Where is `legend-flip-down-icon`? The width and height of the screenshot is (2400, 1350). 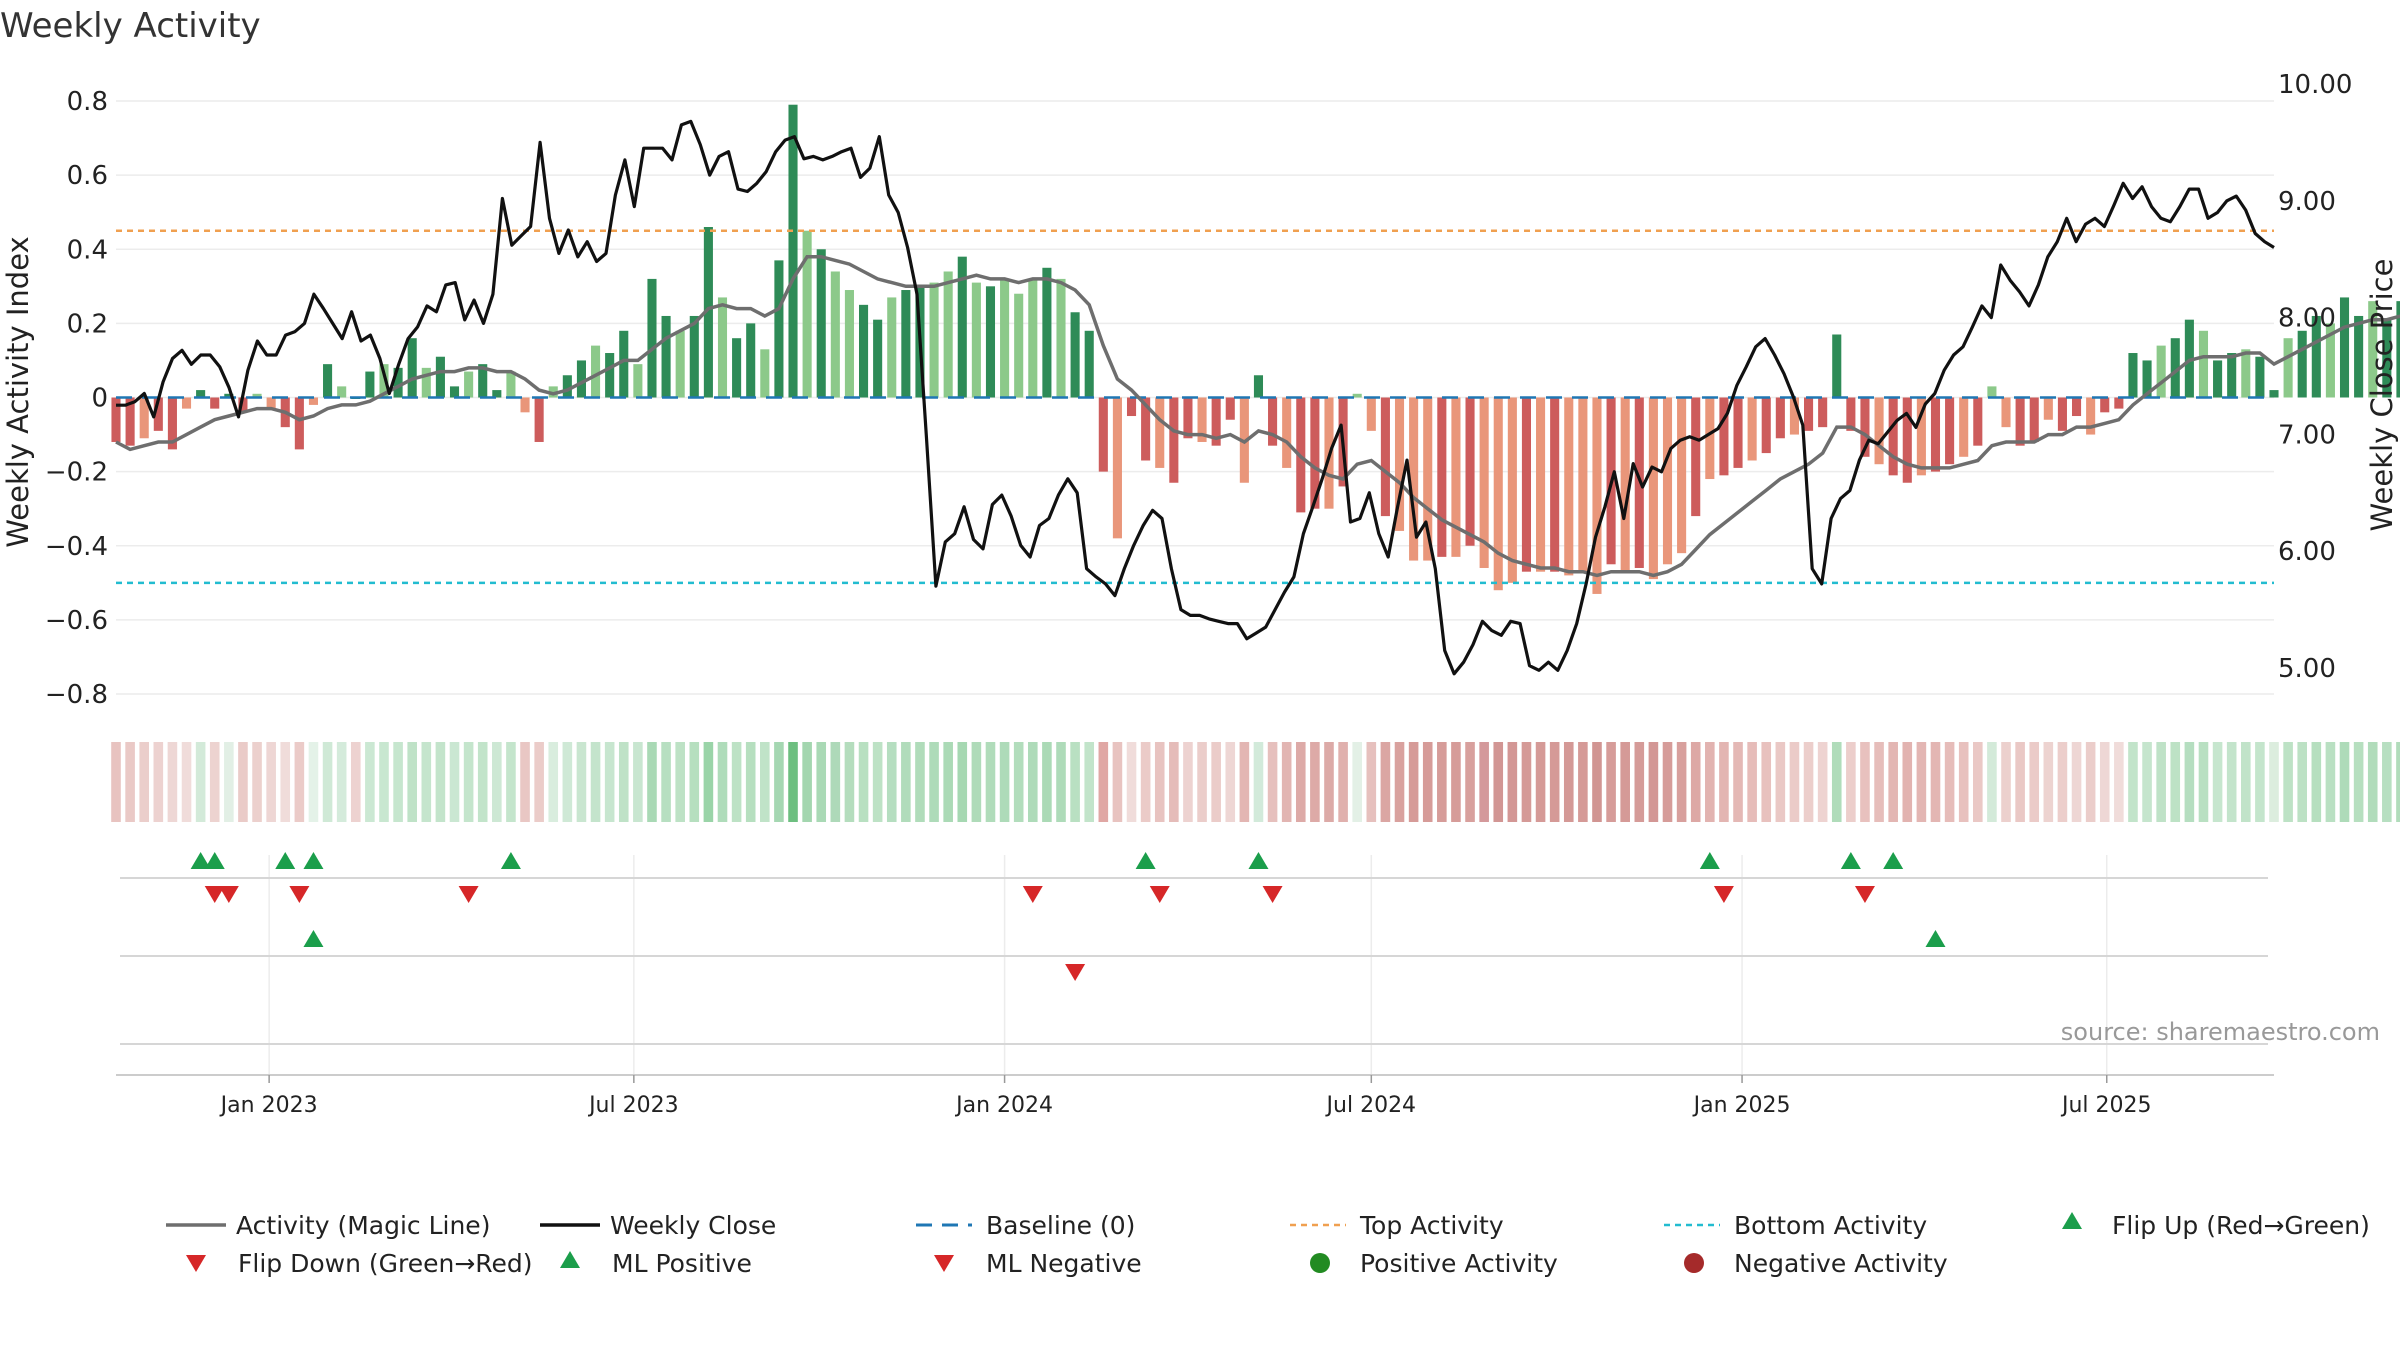 legend-flip-down-icon is located at coordinates (196, 1263).